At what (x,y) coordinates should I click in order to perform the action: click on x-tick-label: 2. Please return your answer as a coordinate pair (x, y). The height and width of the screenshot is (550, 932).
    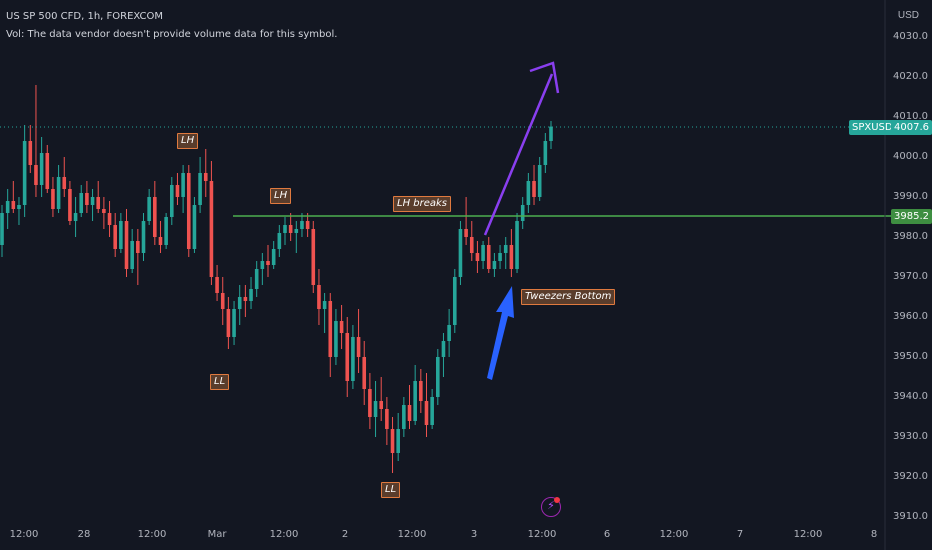
    Looking at the image, I should click on (345, 534).